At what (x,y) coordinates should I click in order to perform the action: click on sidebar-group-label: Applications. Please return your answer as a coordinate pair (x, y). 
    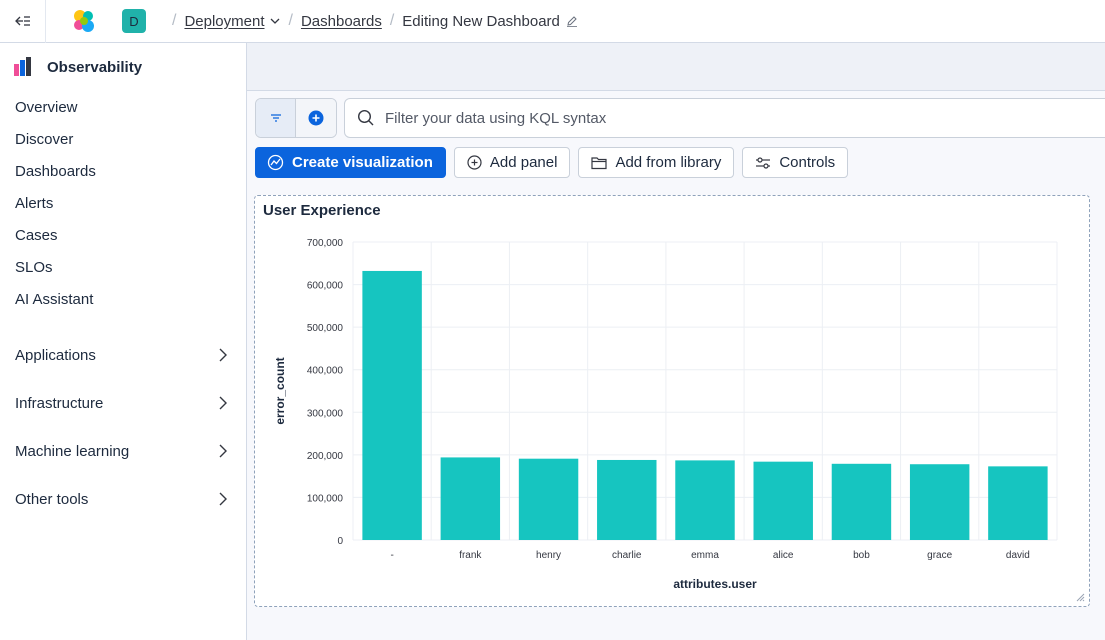
    Looking at the image, I should click on (55, 355).